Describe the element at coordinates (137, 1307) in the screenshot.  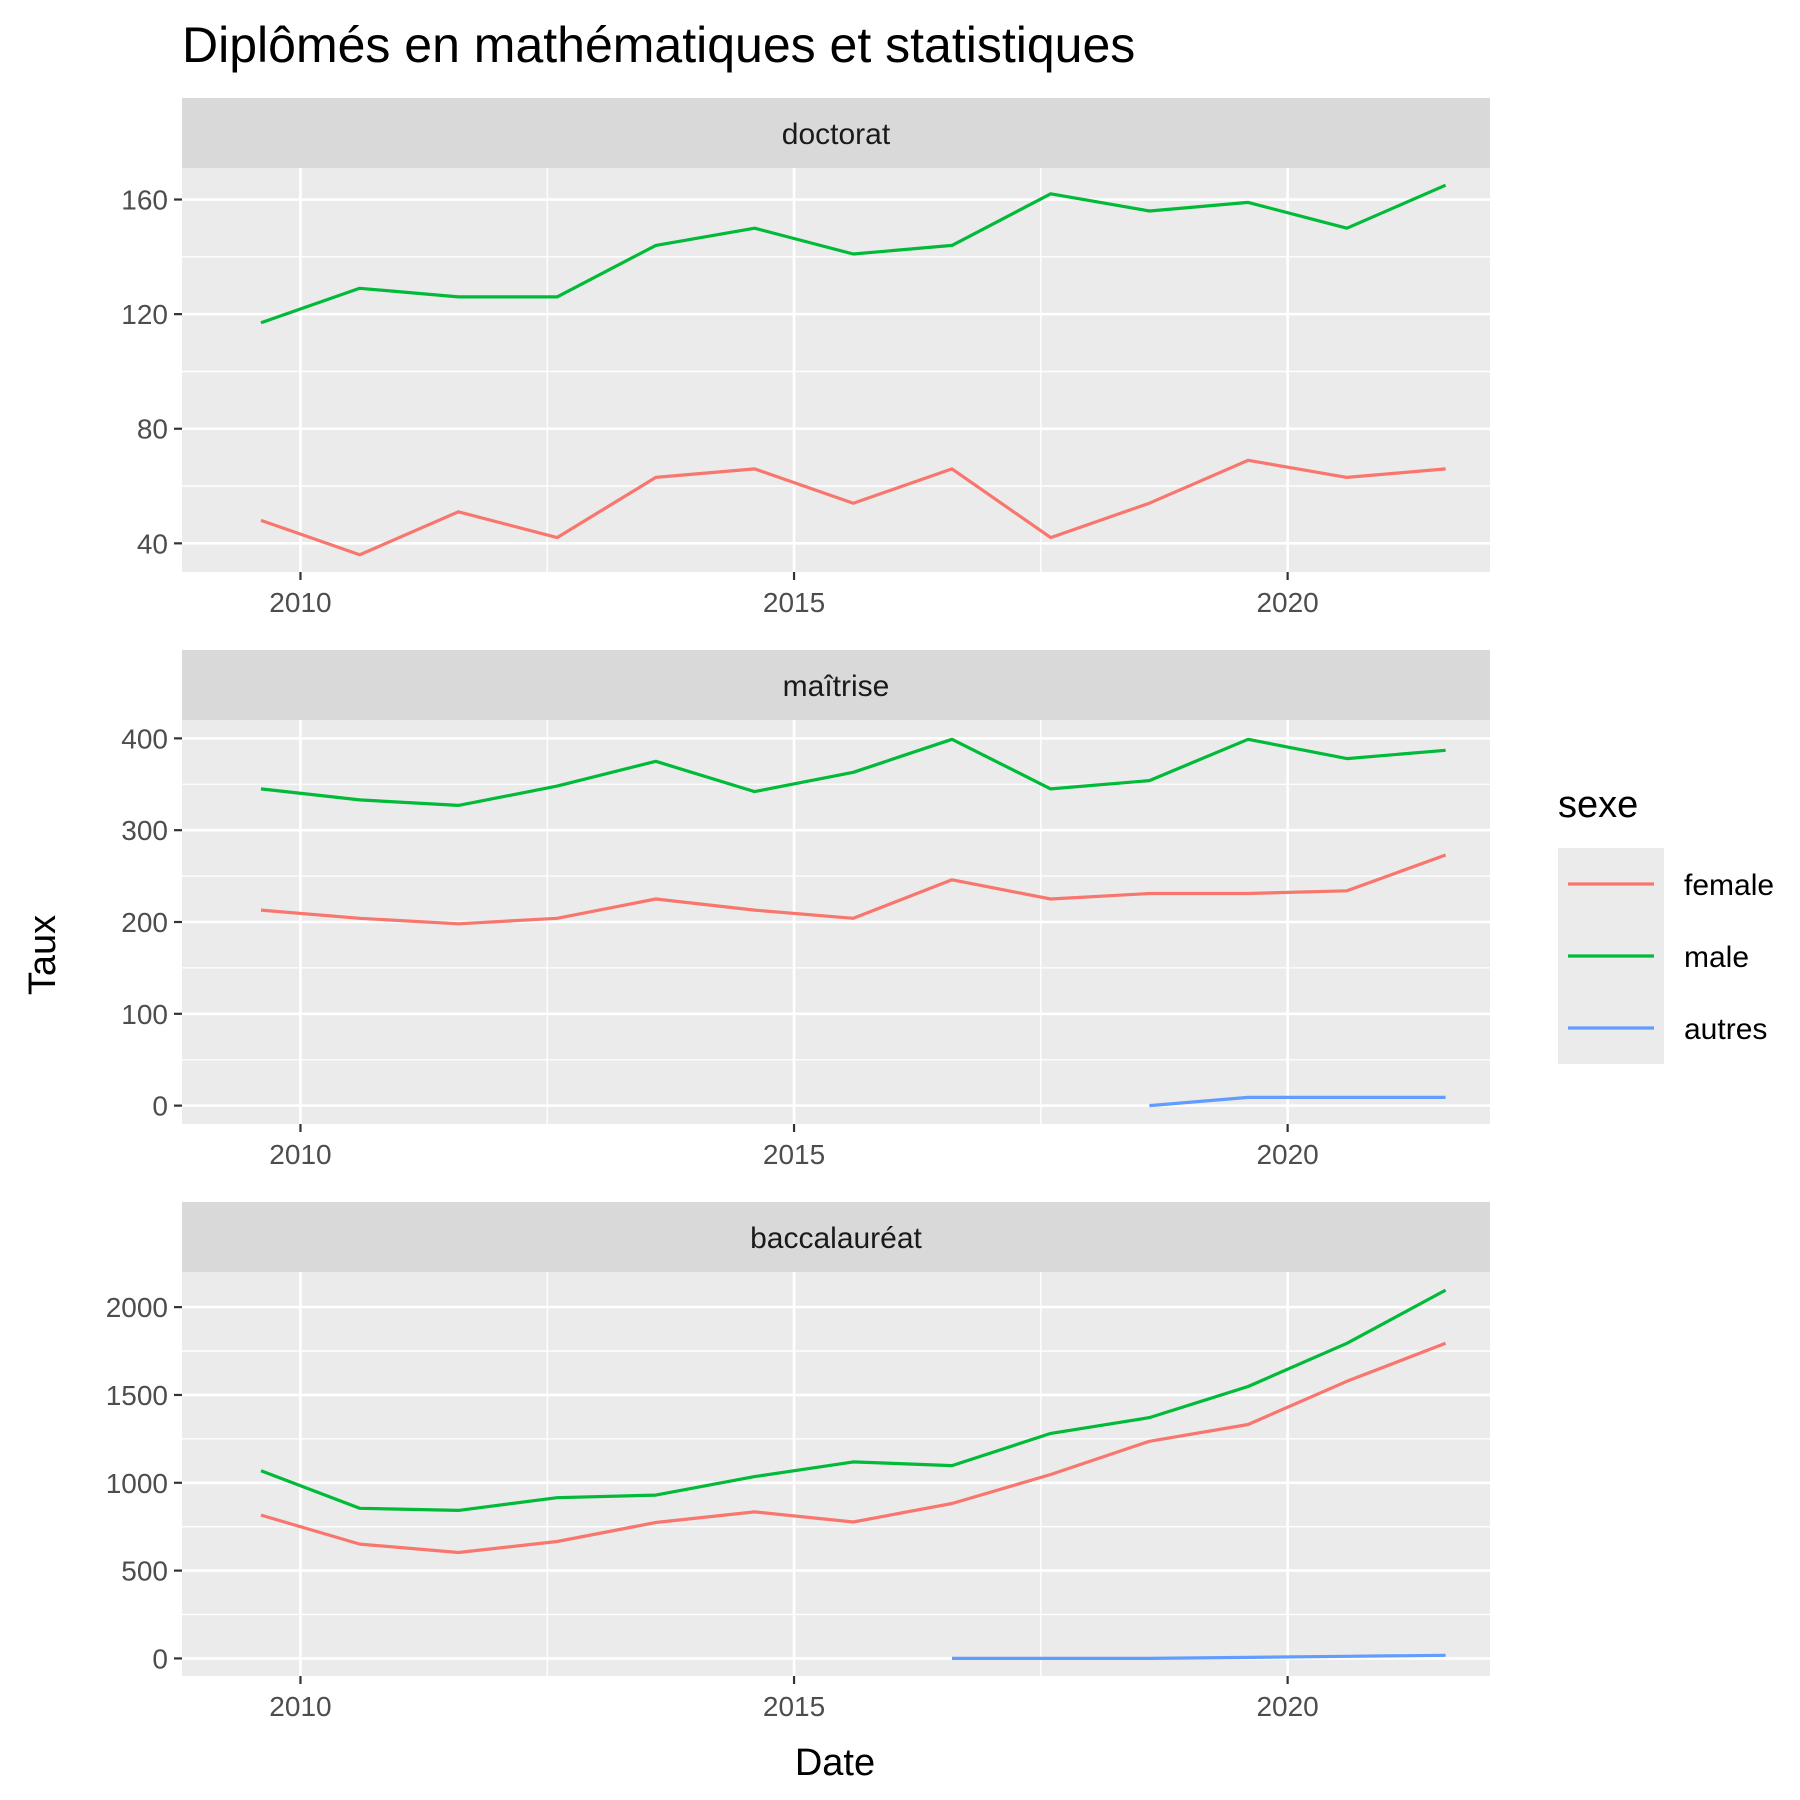
I see `y-tick-label: 2000` at that location.